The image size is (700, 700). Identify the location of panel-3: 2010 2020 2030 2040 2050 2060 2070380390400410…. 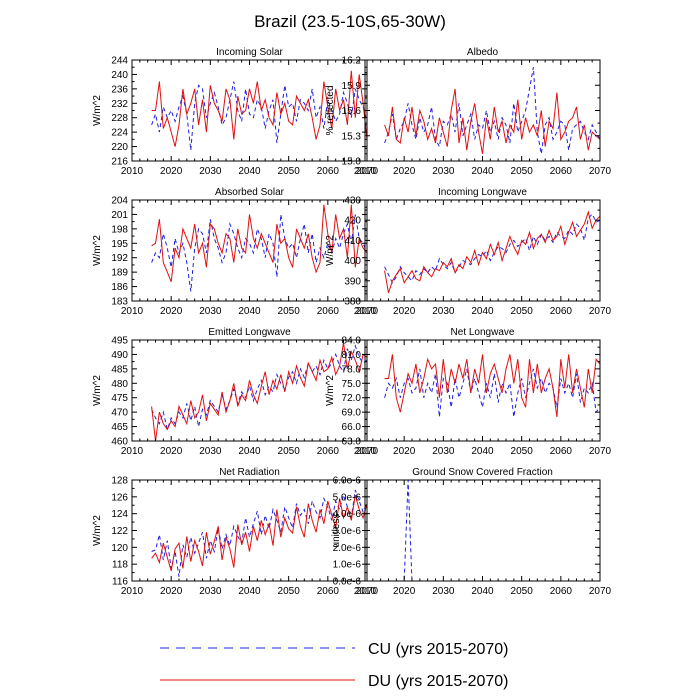
(468, 252).